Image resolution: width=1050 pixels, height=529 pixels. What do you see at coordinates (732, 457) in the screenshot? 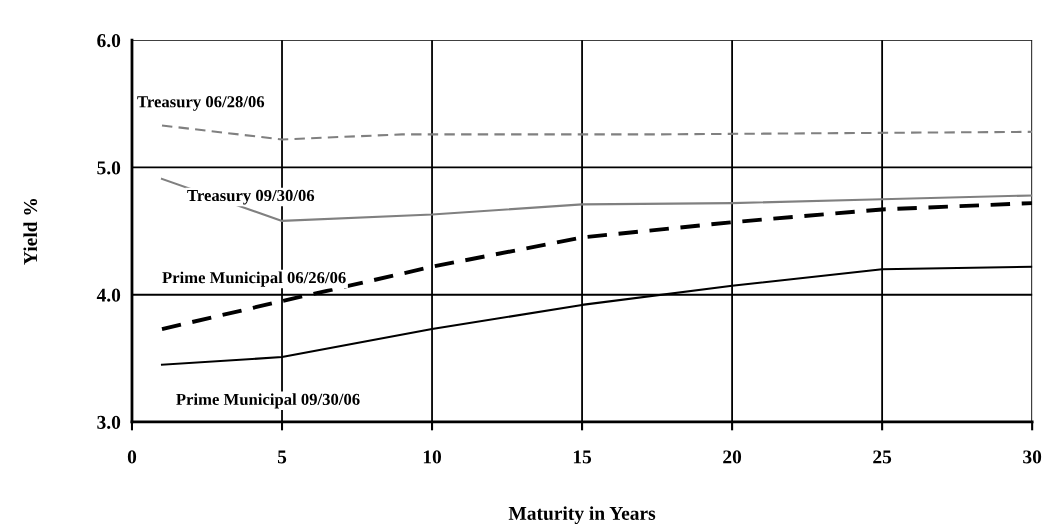
I see `x-tick-label: 20` at bounding box center [732, 457].